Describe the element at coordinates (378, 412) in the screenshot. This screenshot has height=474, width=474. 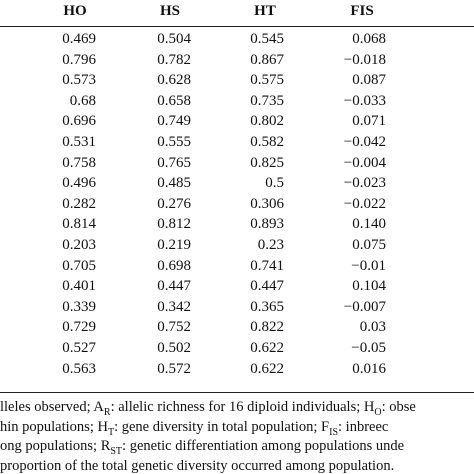
I see `subscript: O` at that location.